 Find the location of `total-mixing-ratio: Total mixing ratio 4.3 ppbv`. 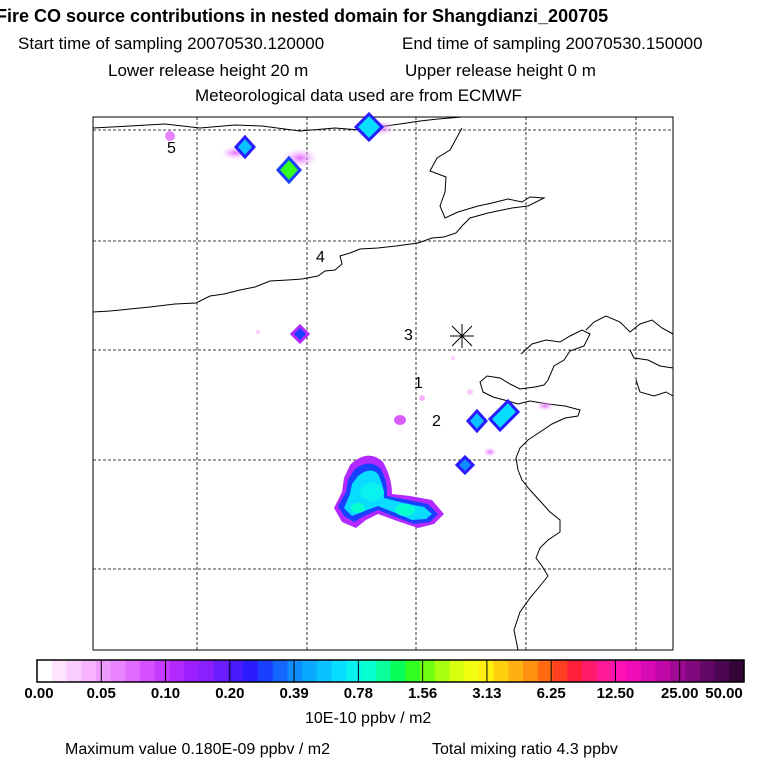

total-mixing-ratio: Total mixing ratio 4.3 ppbv is located at coordinates (525, 749).